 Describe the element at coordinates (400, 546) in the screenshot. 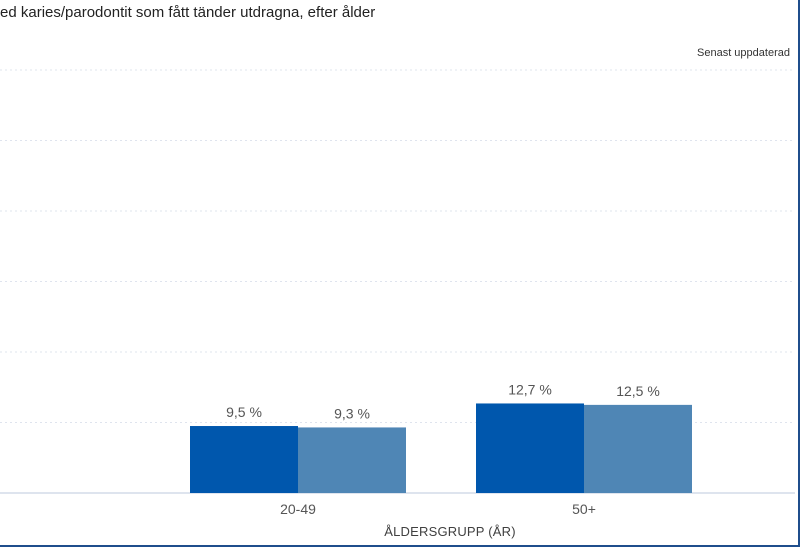

I see `frame-bottom-border` at that location.